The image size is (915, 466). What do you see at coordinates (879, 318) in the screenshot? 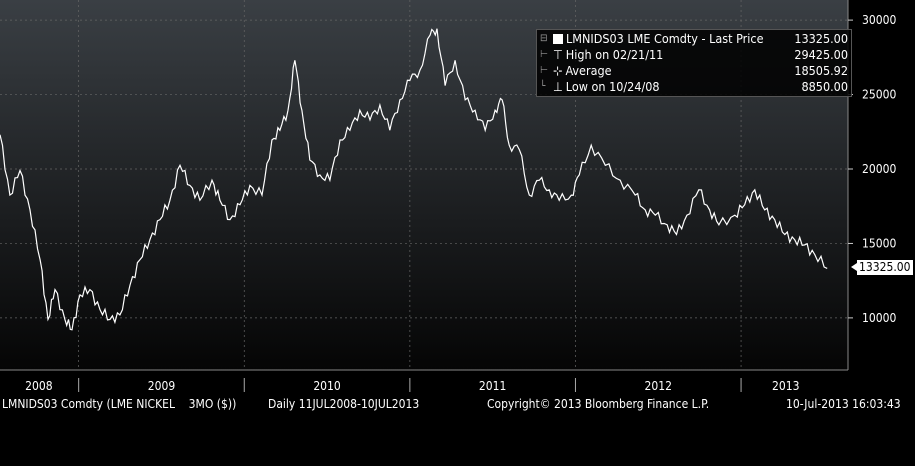
I see `y-tick-label: 10000` at bounding box center [879, 318].